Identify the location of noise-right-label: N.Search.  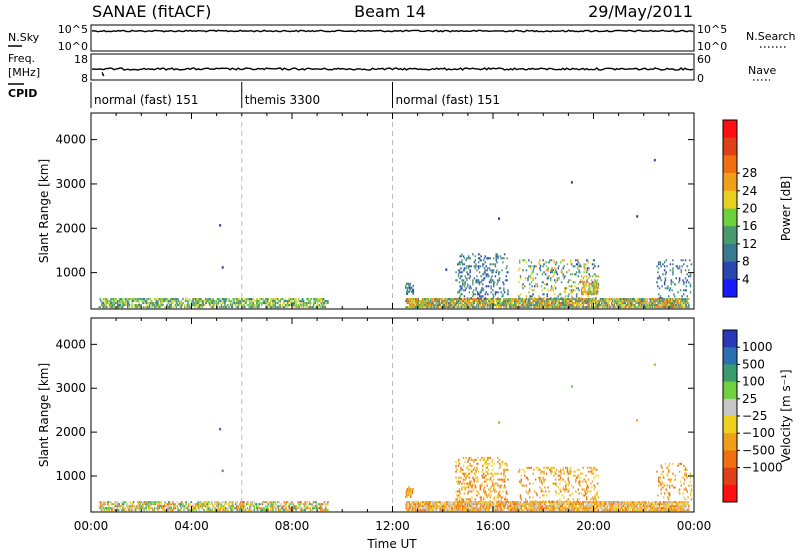
(771, 36).